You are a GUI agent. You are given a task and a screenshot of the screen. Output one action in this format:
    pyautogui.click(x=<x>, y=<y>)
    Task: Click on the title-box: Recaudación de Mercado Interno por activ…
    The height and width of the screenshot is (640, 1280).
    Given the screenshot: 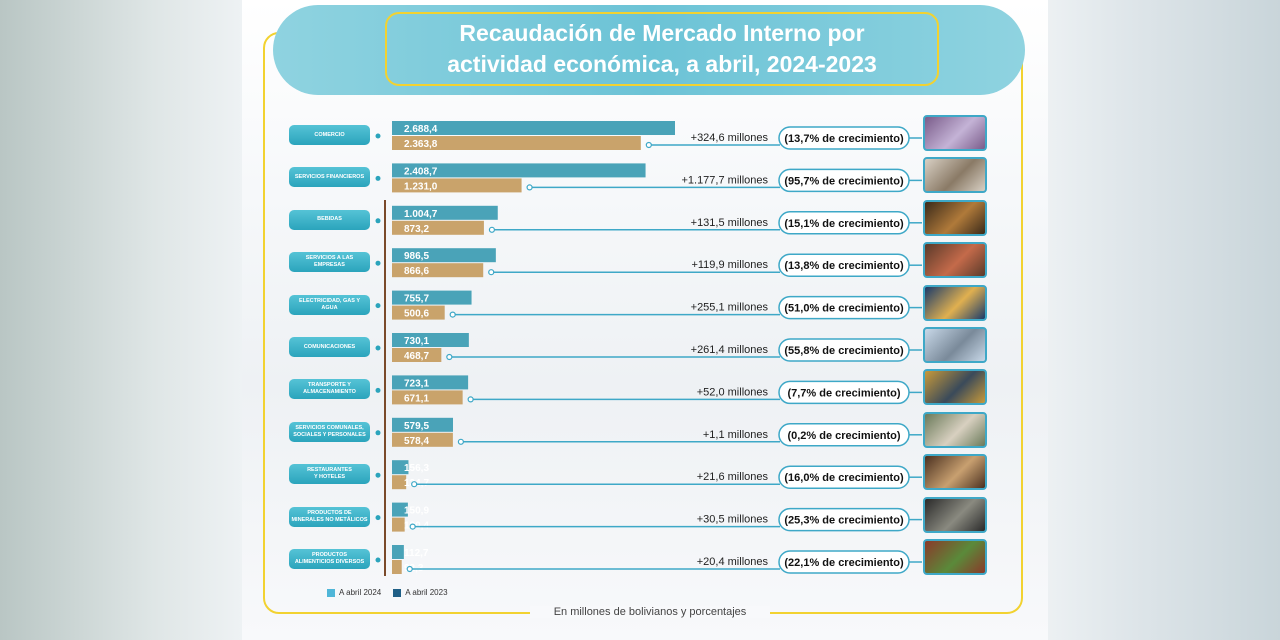 What is the action you would take?
    pyautogui.click(x=662, y=49)
    